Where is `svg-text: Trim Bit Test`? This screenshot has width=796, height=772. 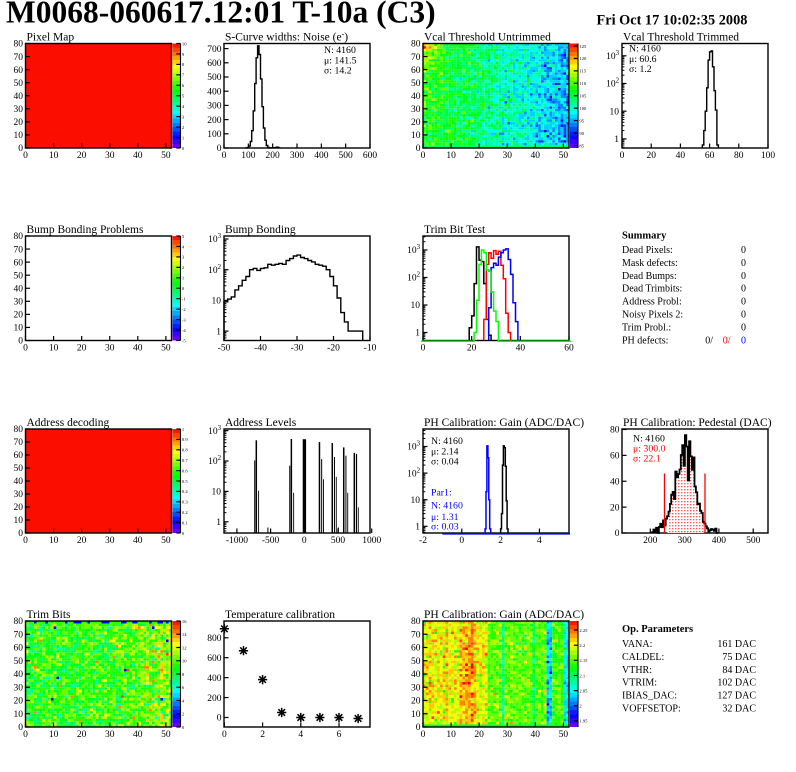 svg-text: Trim Bit Test is located at coordinates (455, 230).